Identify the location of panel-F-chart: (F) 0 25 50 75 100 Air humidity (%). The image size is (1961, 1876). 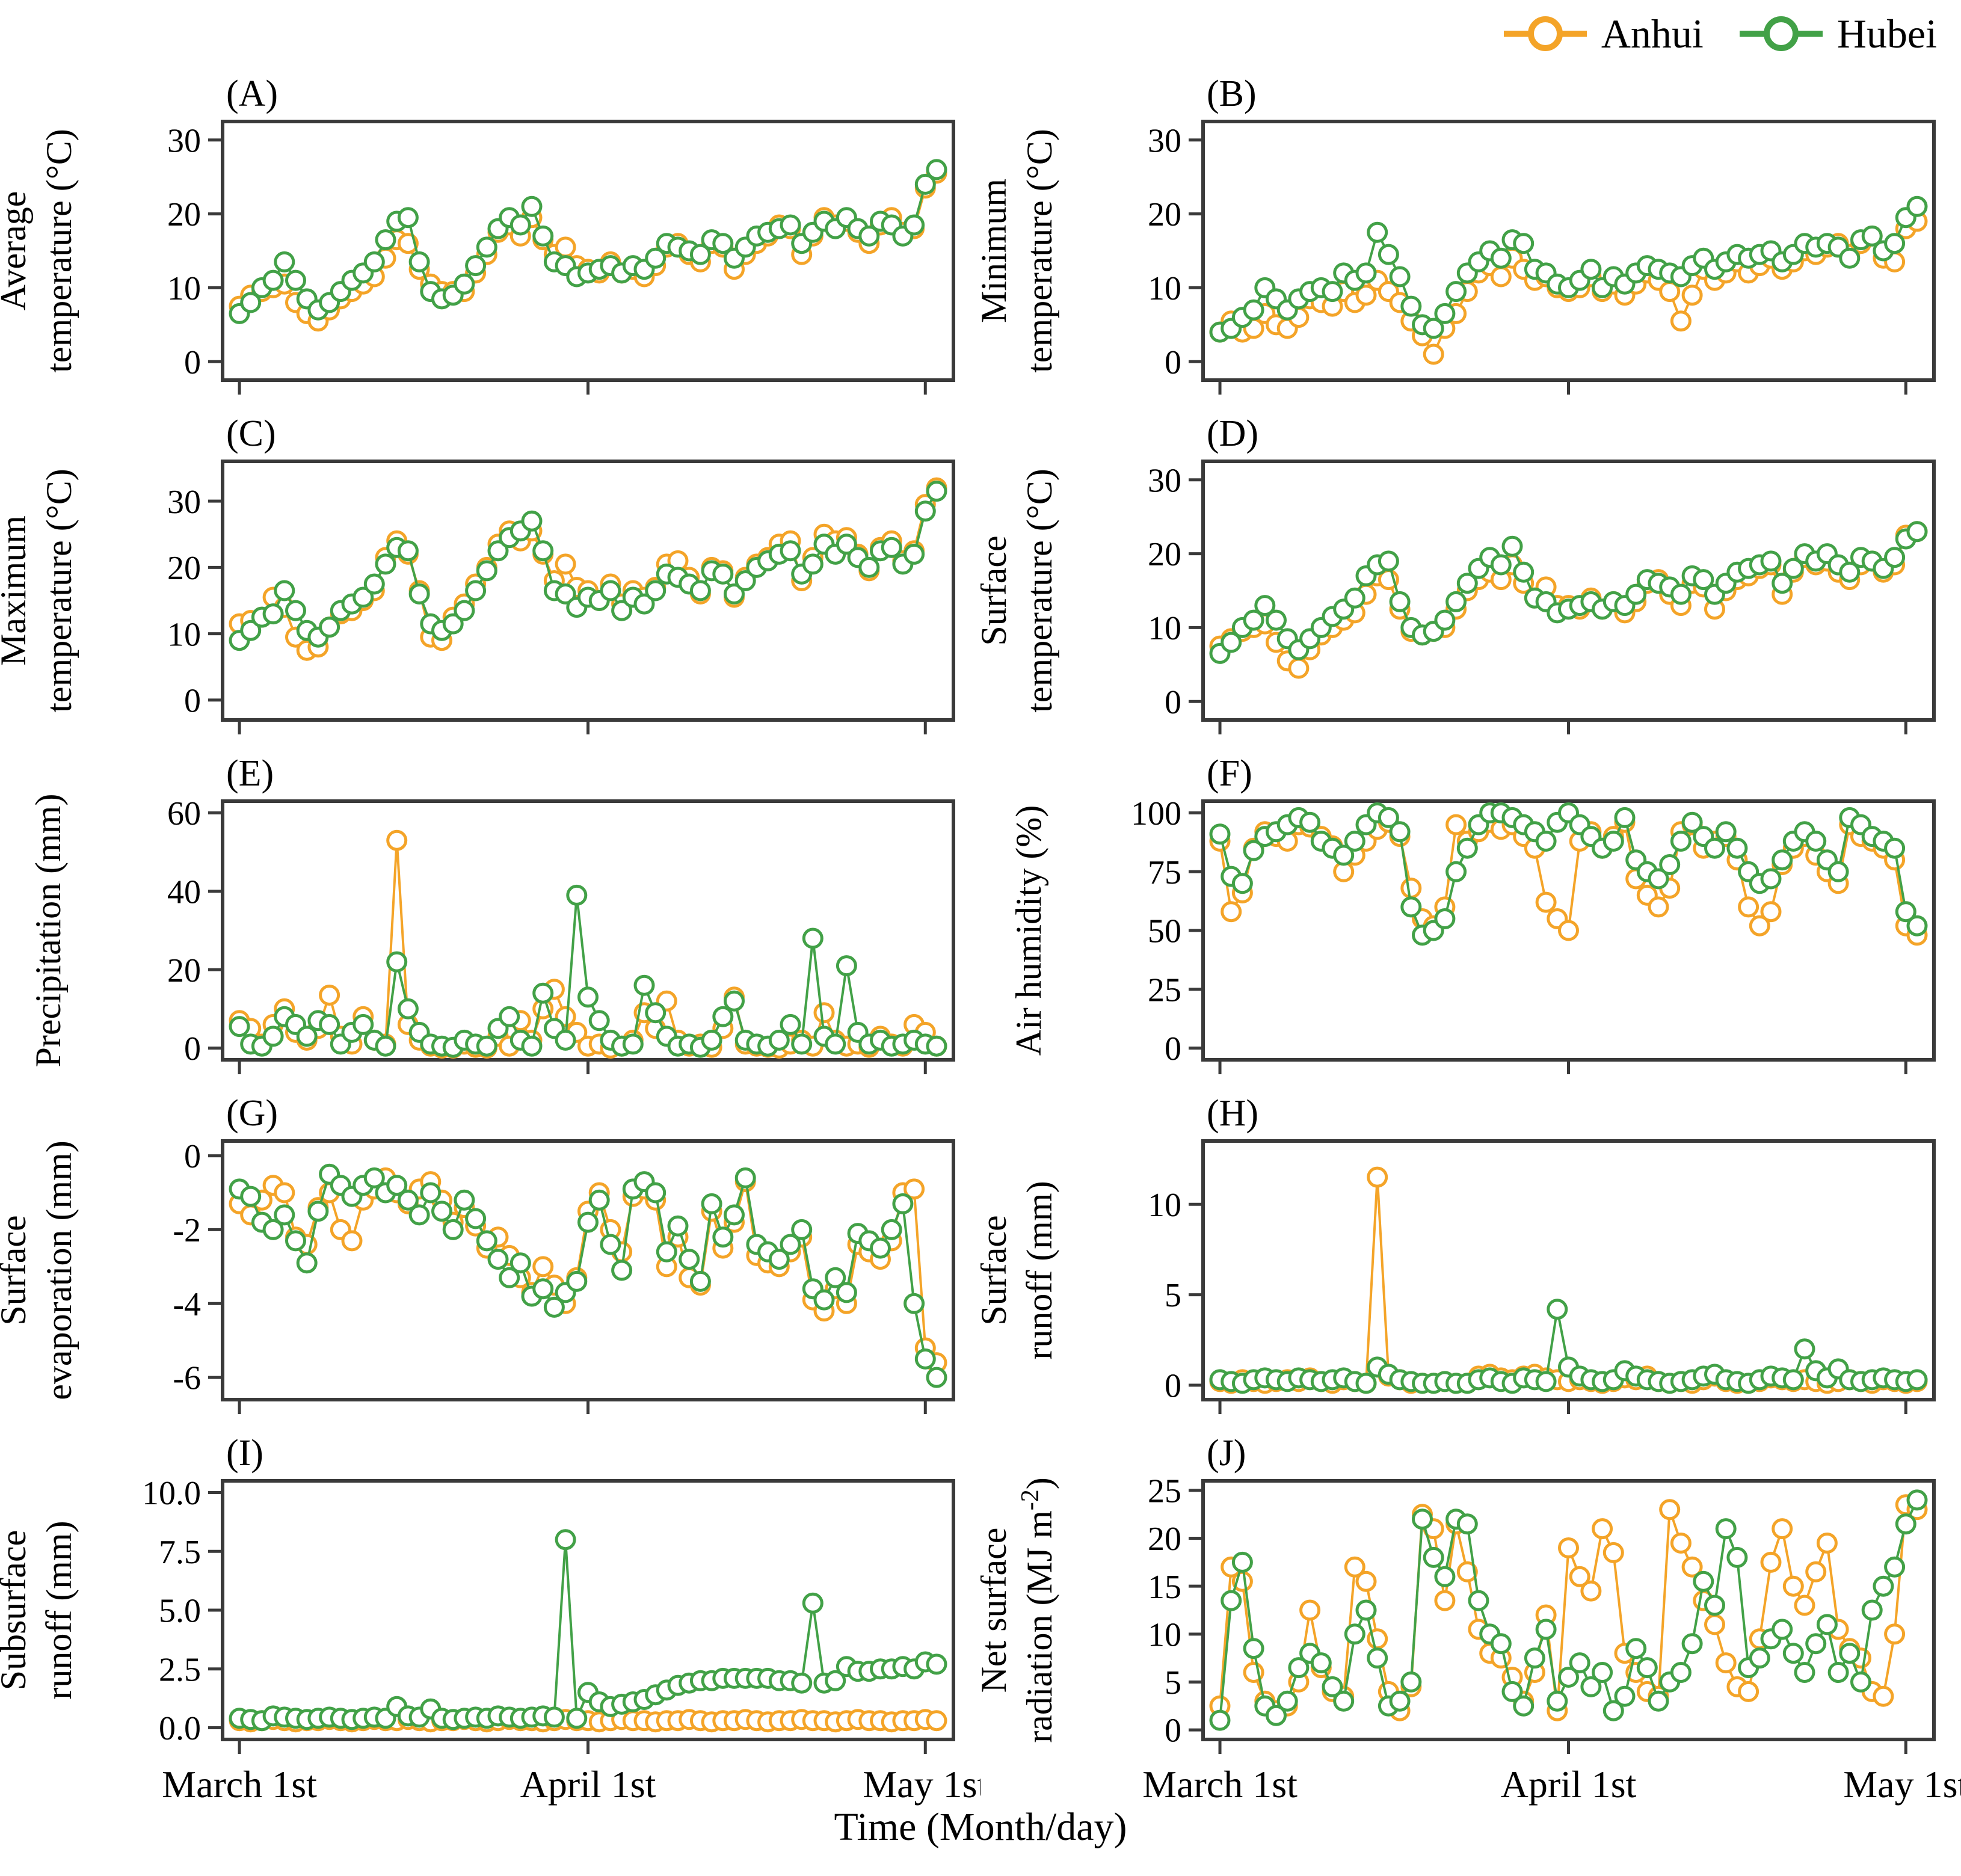
(1472, 913).